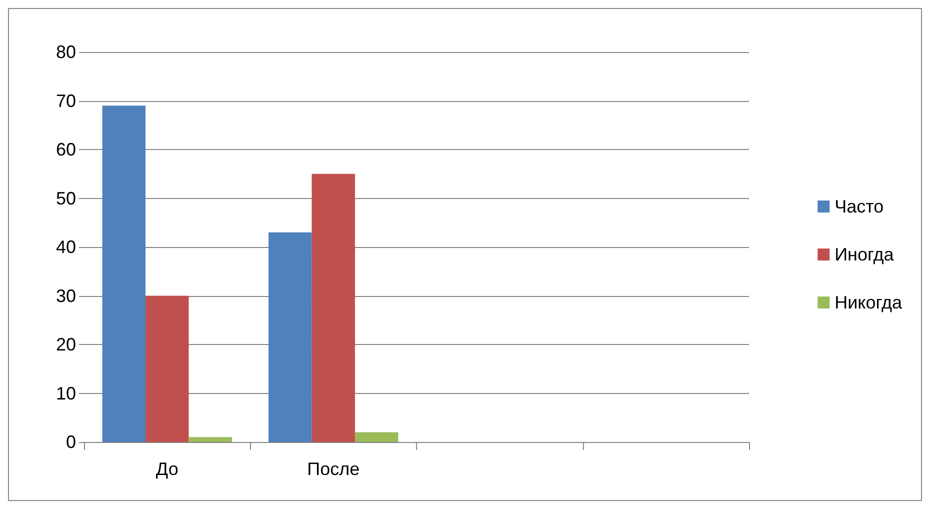  Describe the element at coordinates (859, 206) in the screenshot. I see `legend-label: Часто` at that location.